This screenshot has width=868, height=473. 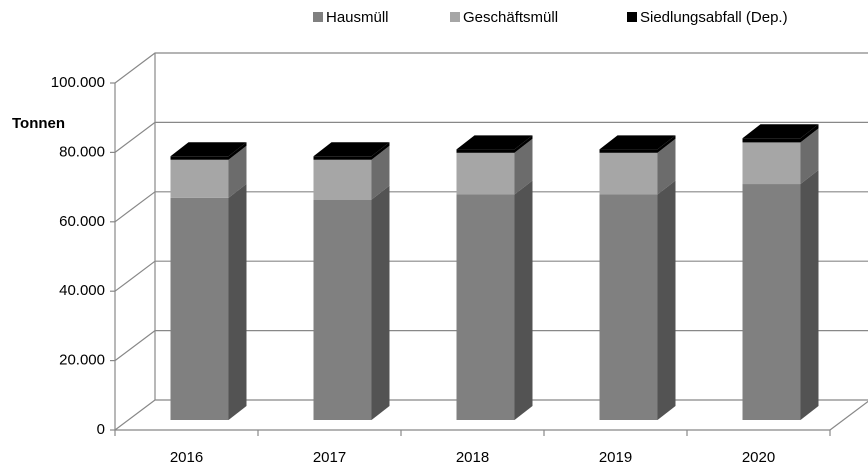 I want to click on y-tick-label: 80.000, so click(x=82, y=151).